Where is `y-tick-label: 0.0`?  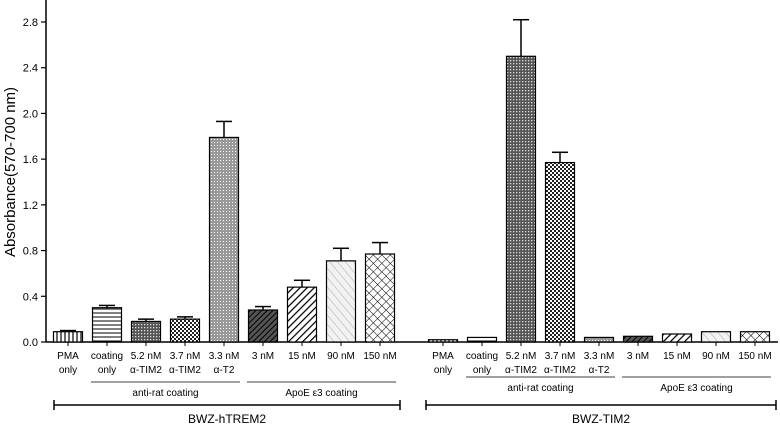 y-tick-label: 0.0 is located at coordinates (30, 343).